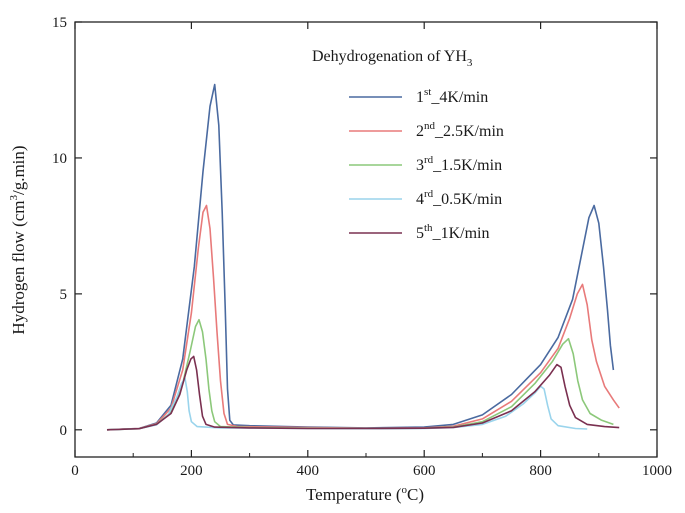 Image resolution: width=685 pixels, height=513 pixels. I want to click on x-tick-label: 1000, so click(657, 471).